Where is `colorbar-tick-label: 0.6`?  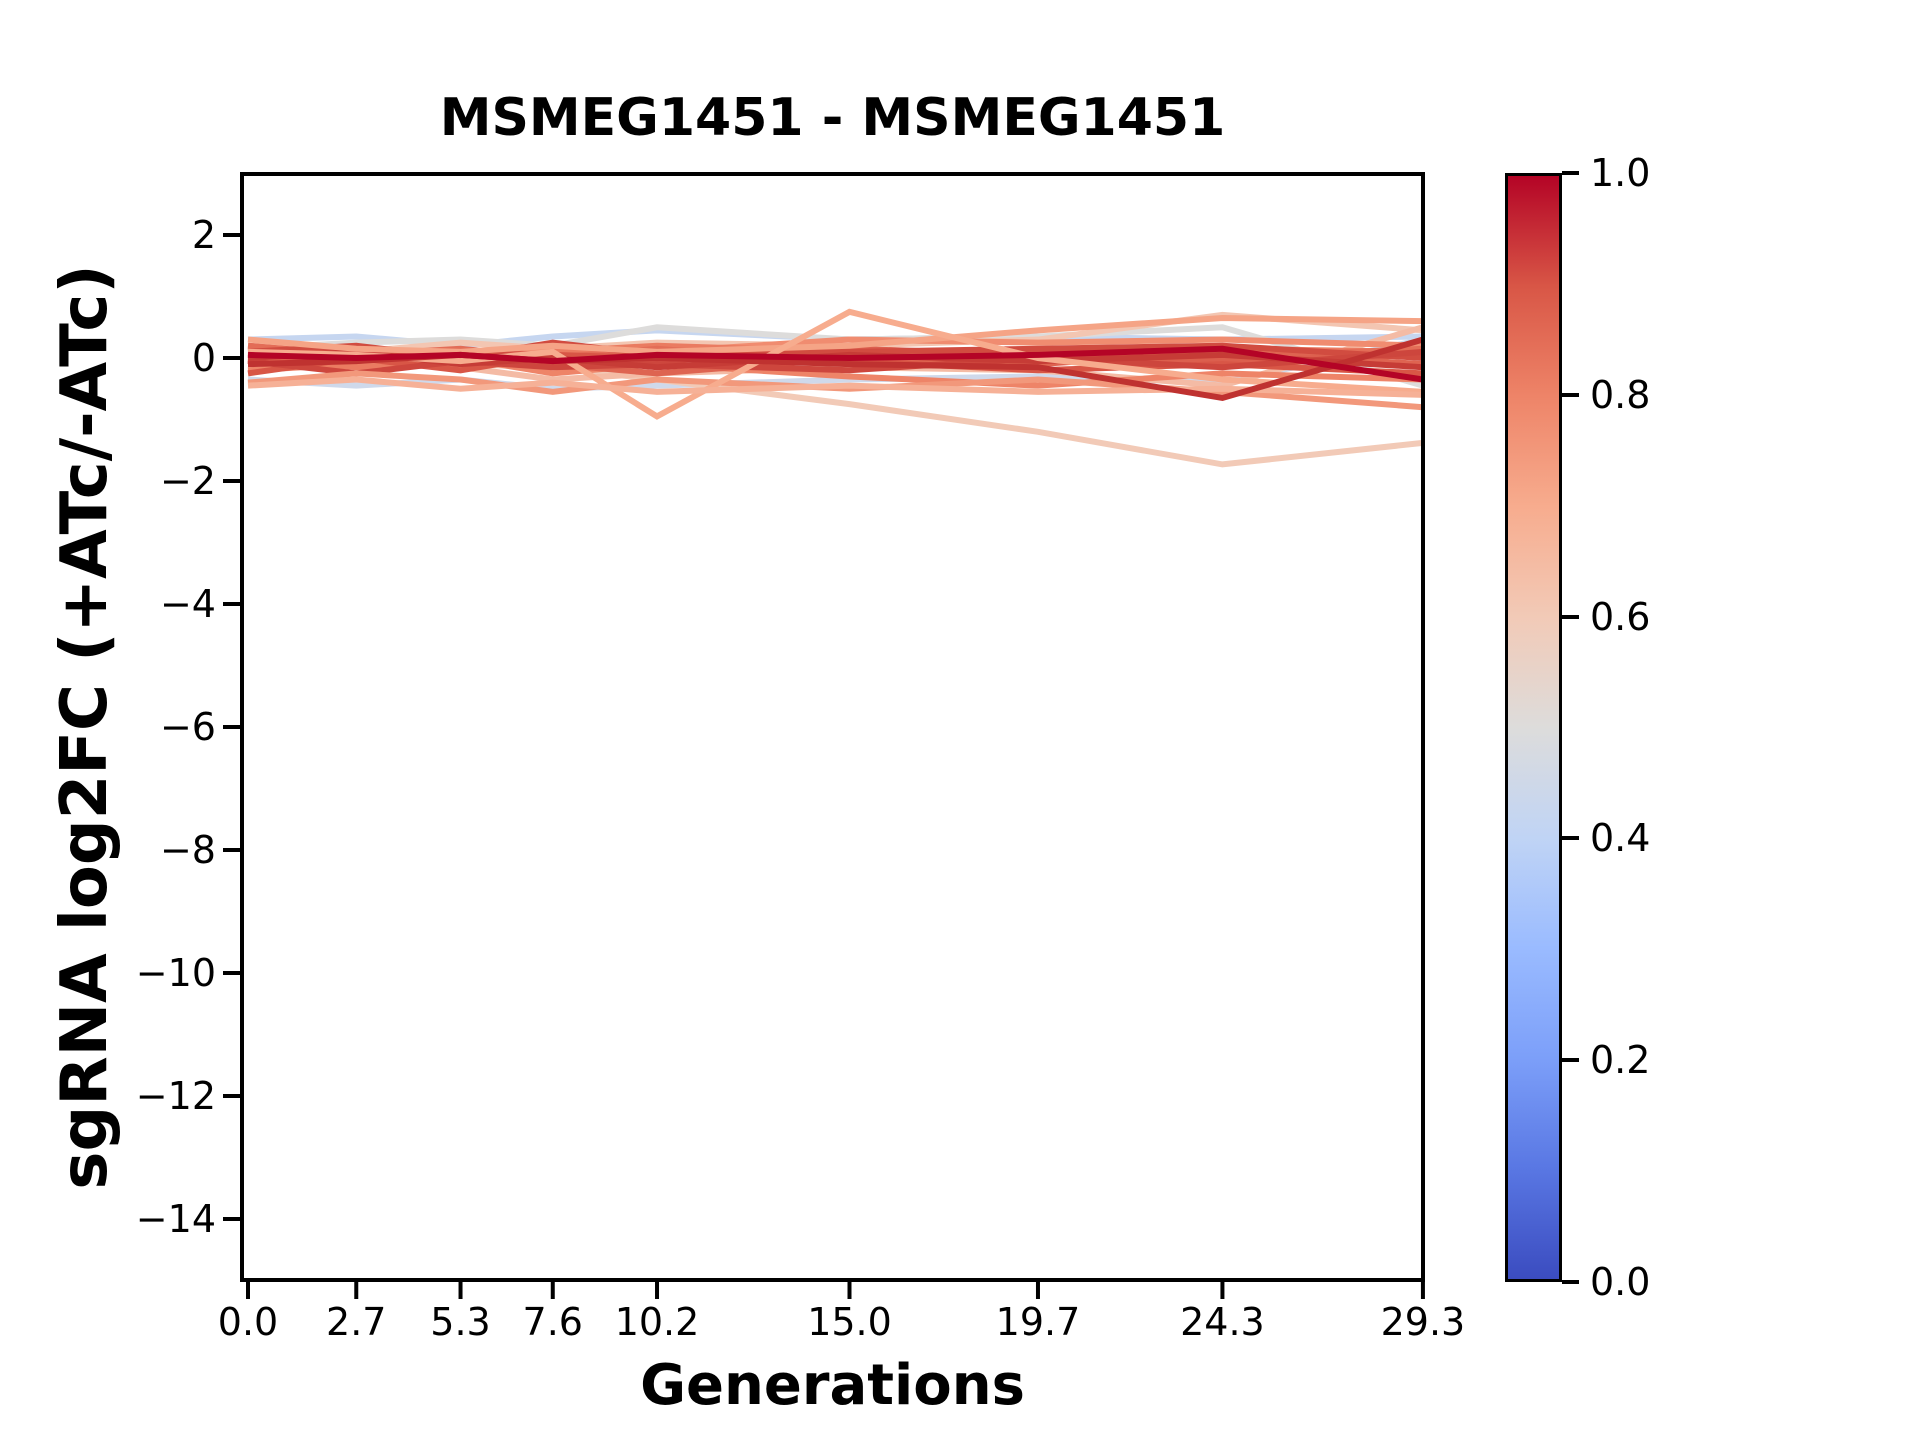 colorbar-tick-label: 0.6 is located at coordinates (1620, 616).